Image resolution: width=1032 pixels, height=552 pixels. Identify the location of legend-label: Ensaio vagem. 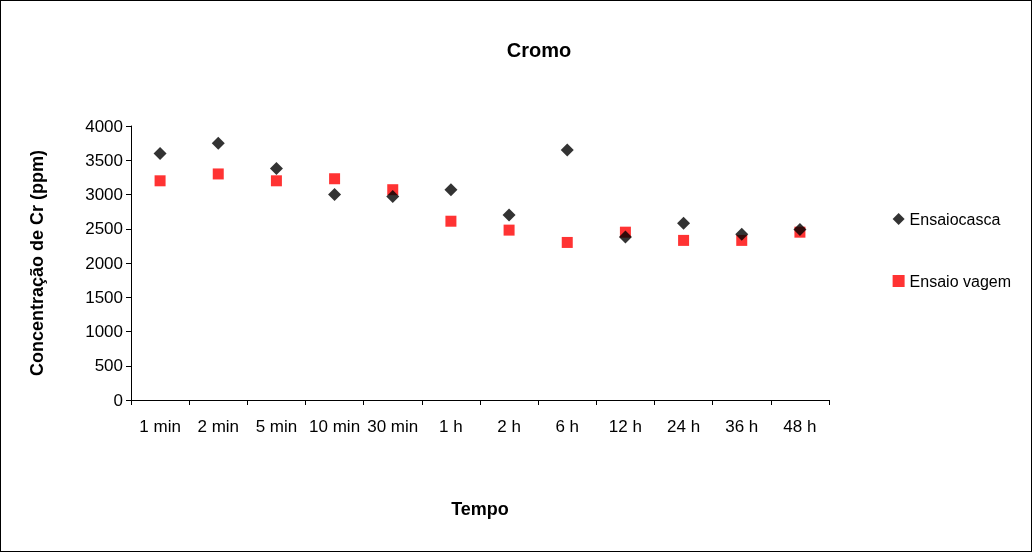
(960, 281).